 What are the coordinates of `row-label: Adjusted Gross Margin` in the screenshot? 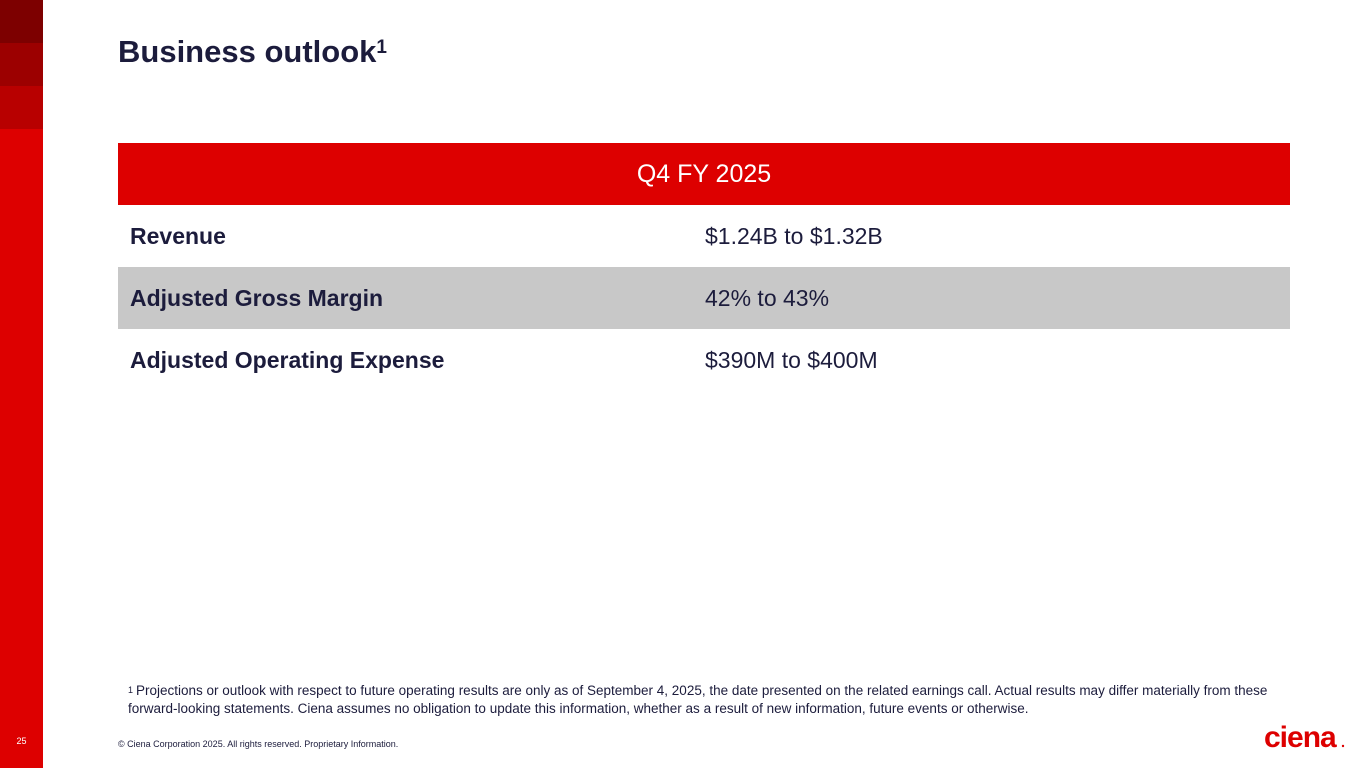 It's located at (257, 297).